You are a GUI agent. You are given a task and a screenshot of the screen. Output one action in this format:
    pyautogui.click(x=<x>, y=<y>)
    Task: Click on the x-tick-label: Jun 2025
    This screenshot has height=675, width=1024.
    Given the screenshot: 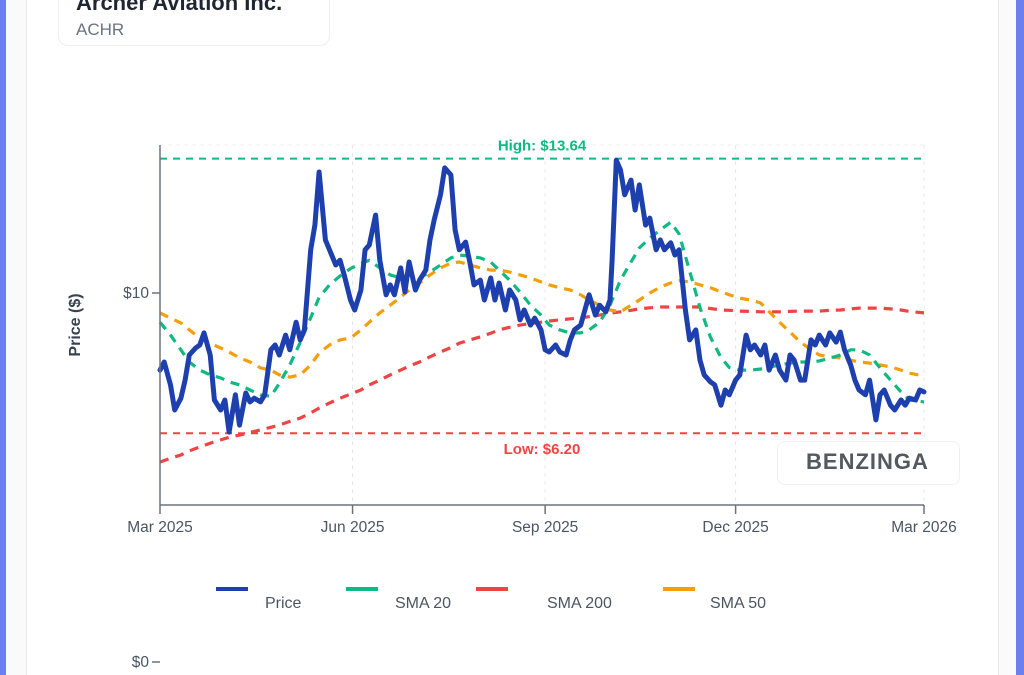 What is the action you would take?
    pyautogui.click(x=353, y=527)
    